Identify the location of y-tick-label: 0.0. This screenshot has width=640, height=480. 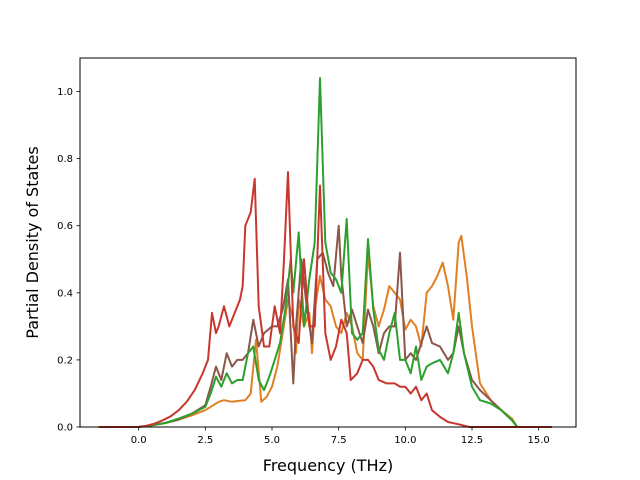
(65, 428).